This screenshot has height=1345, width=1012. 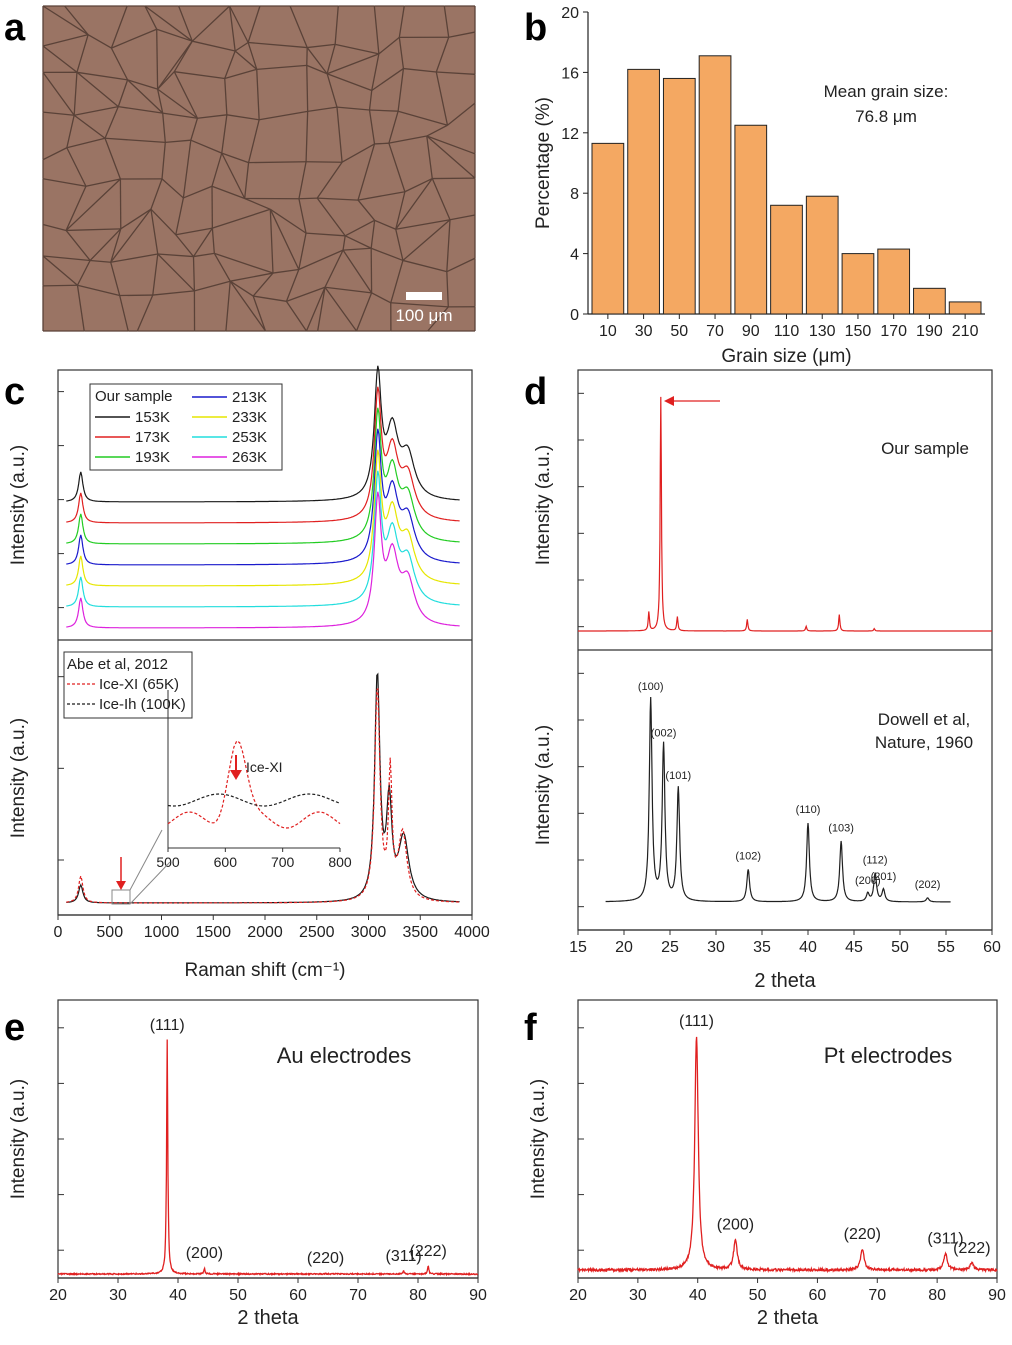 What do you see at coordinates (317, 932) in the screenshot?
I see `c-x-tick-label: 2500` at bounding box center [317, 932].